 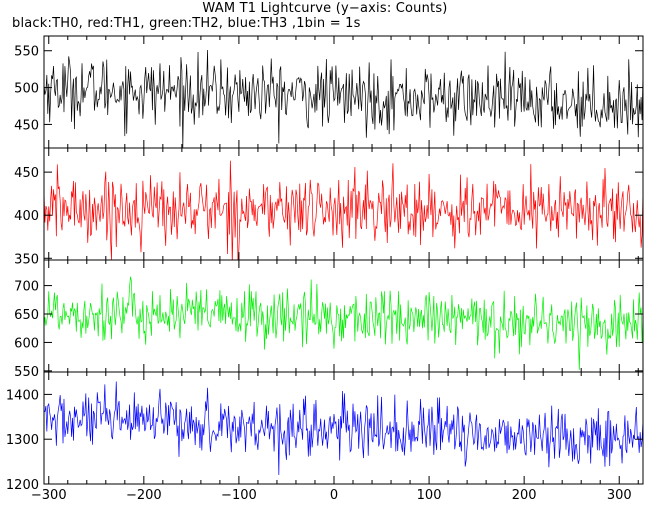 I want to click on y-tick-label-3-1: 1300, so click(x=22, y=440).